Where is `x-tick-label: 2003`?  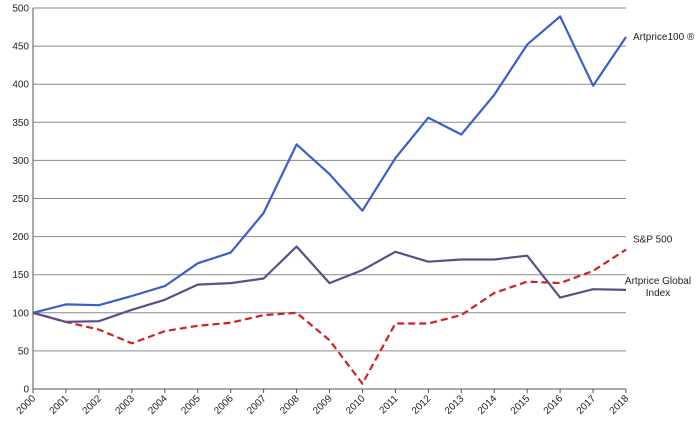 x-tick-label: 2003 is located at coordinates (125, 405).